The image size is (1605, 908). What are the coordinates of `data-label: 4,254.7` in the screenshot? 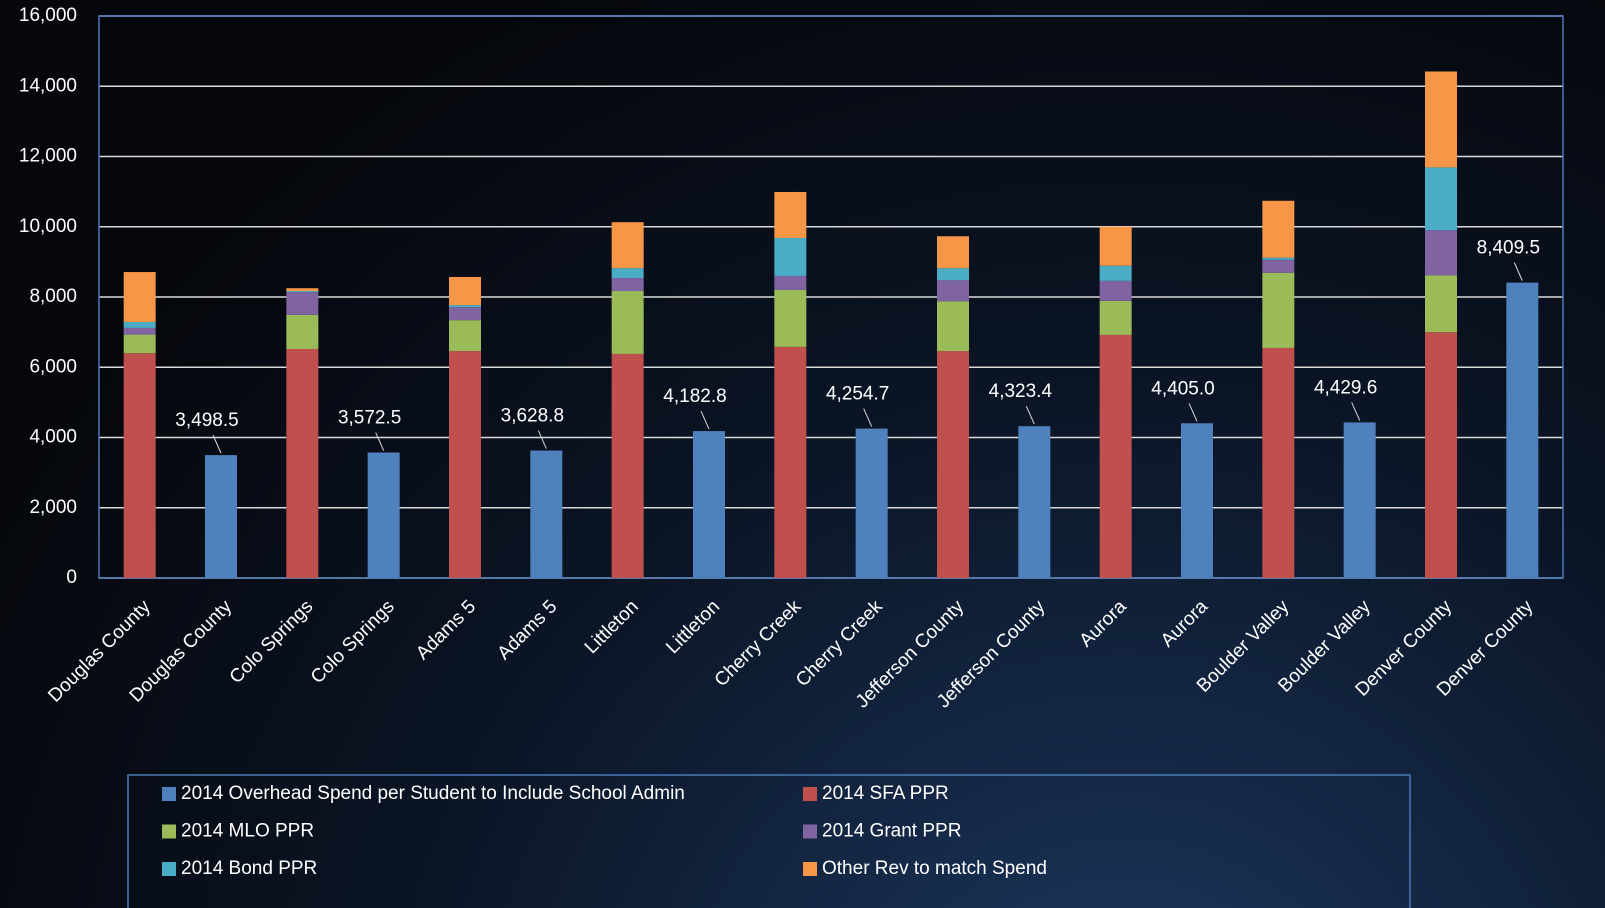 It's located at (857, 394).